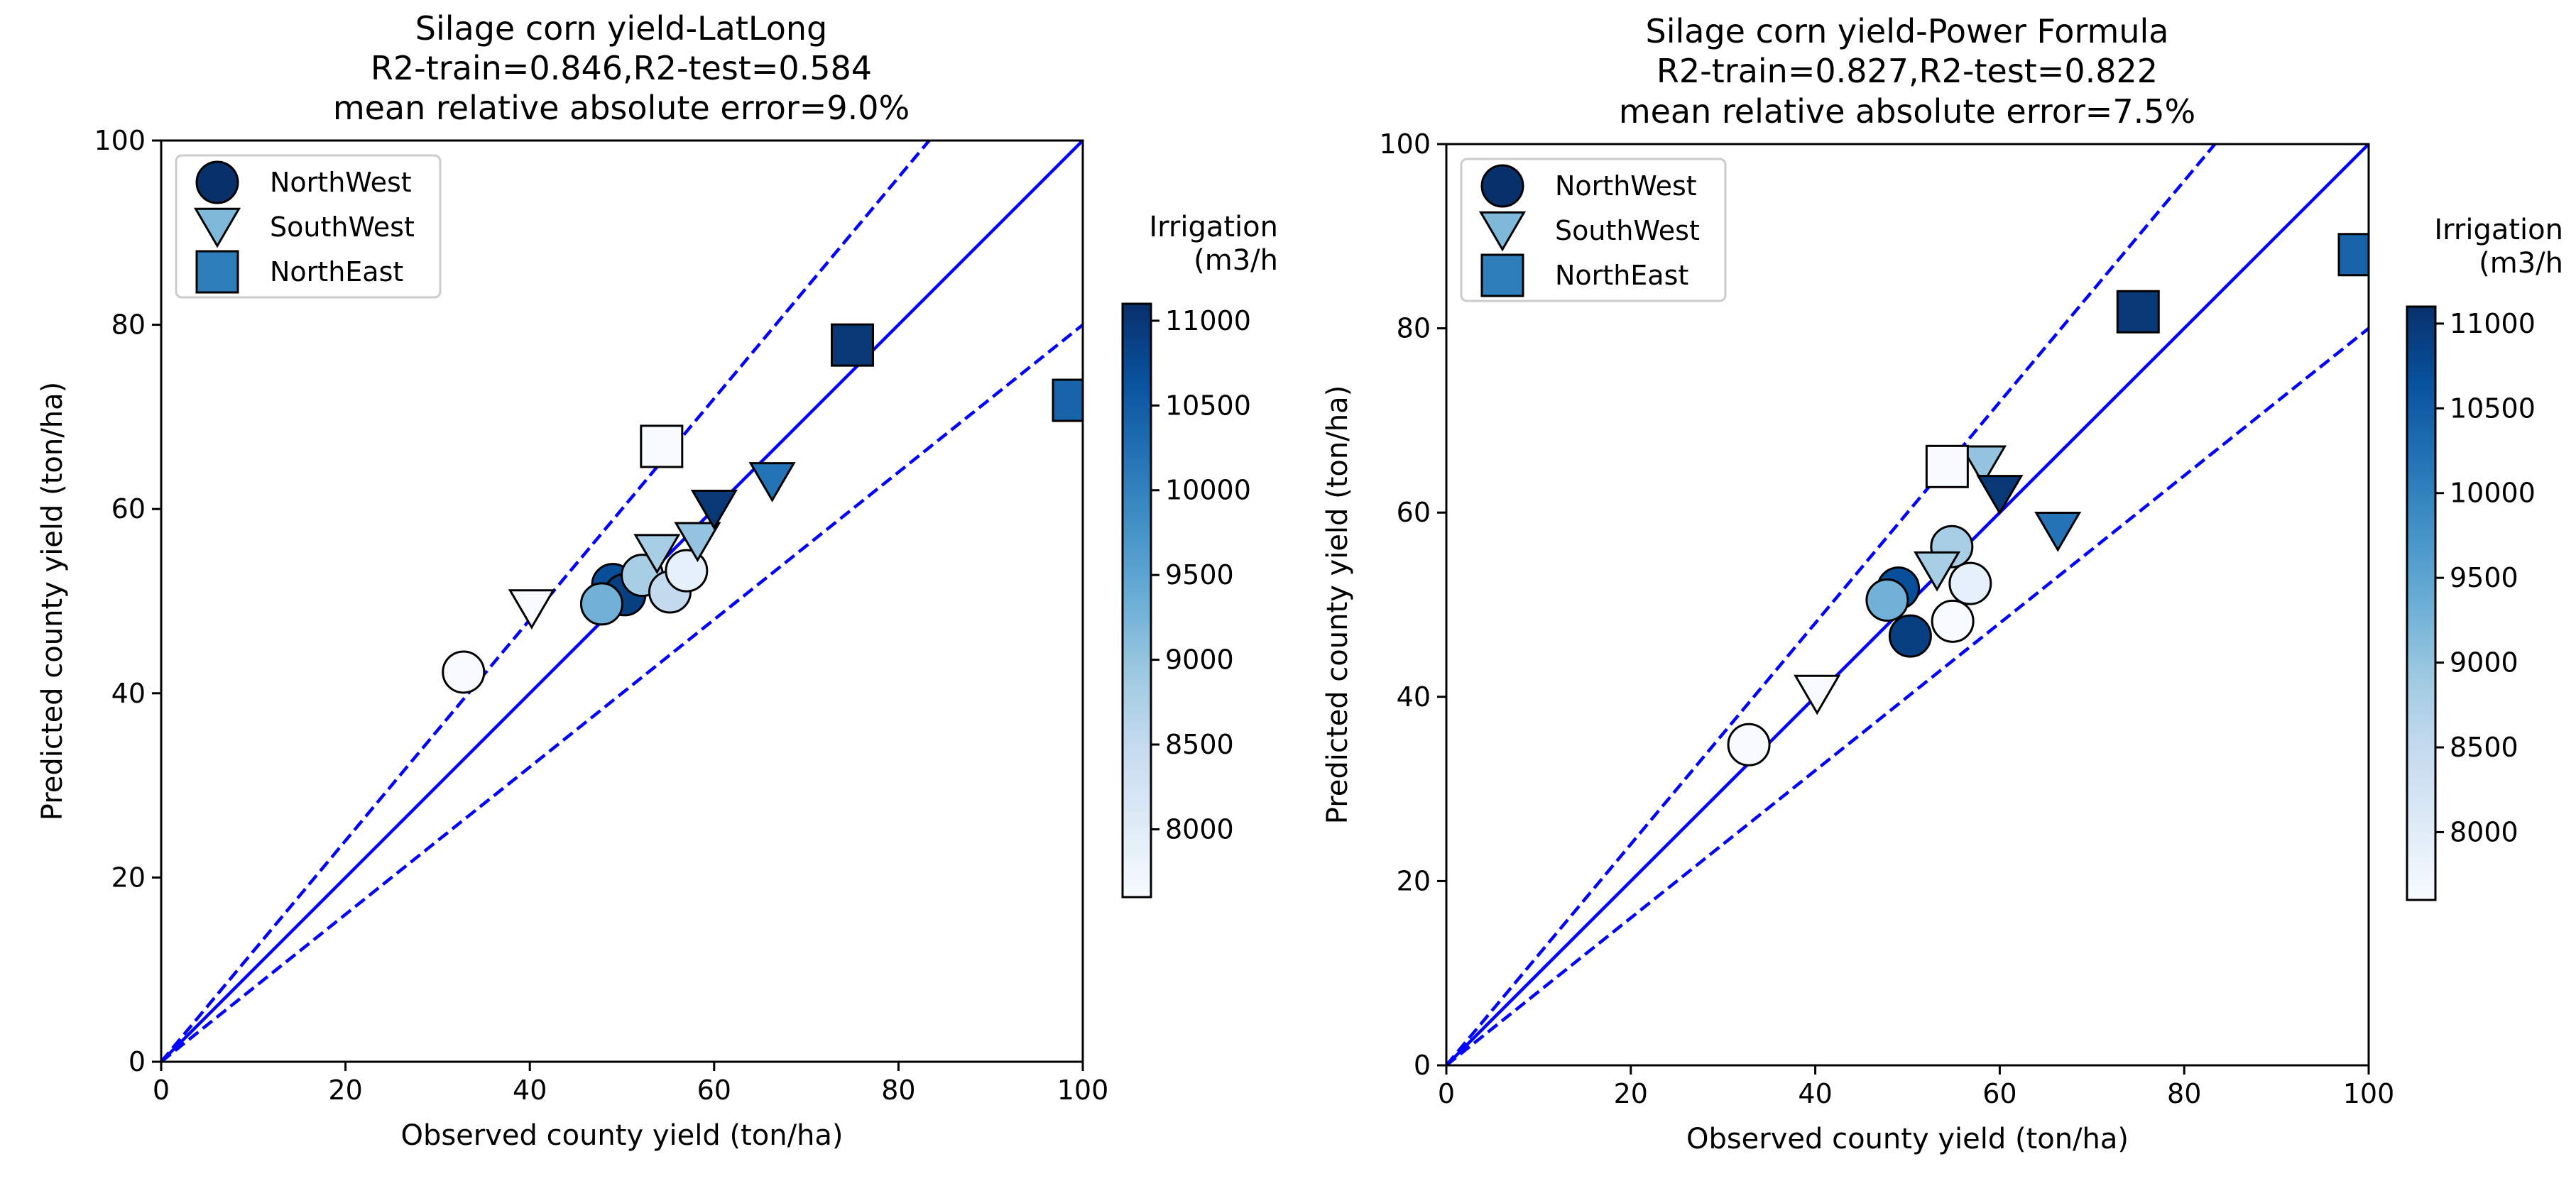 This screenshot has height=1181, width=2576. I want to click on chart-title-line: Silage corn yield-LatLong, so click(621, 28).